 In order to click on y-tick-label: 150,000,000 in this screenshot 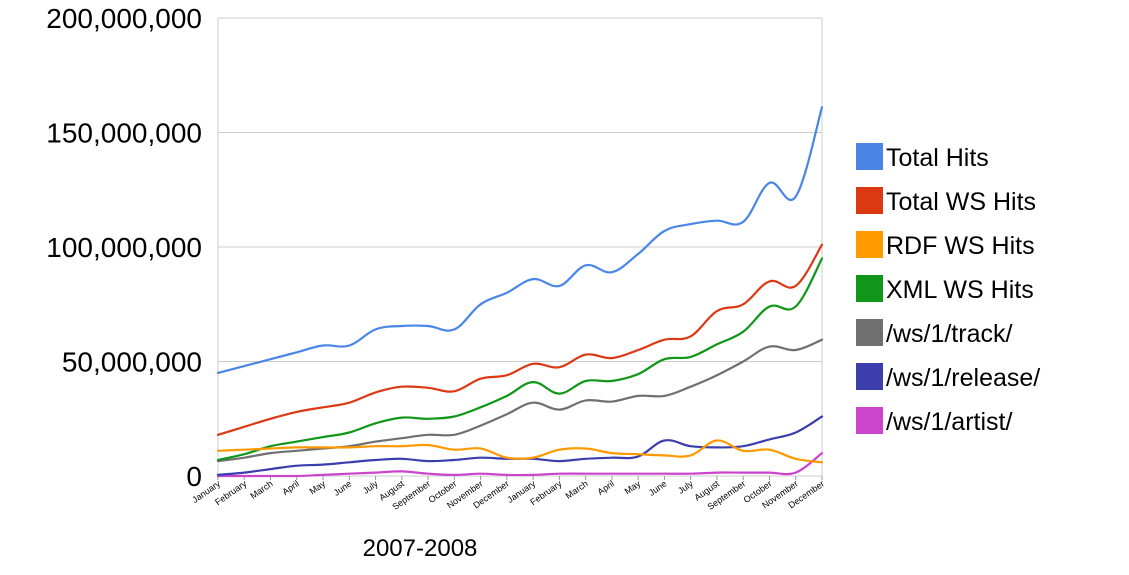, I will do `click(124, 133)`.